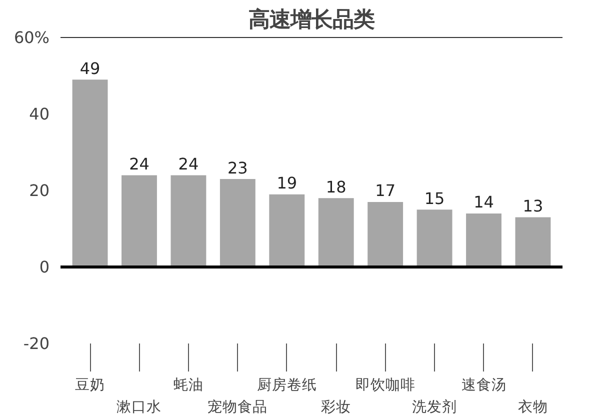 The width and height of the screenshot is (602, 418). Describe the element at coordinates (188, 385) in the screenshot. I see `x-tick-label: 蚝油` at that location.